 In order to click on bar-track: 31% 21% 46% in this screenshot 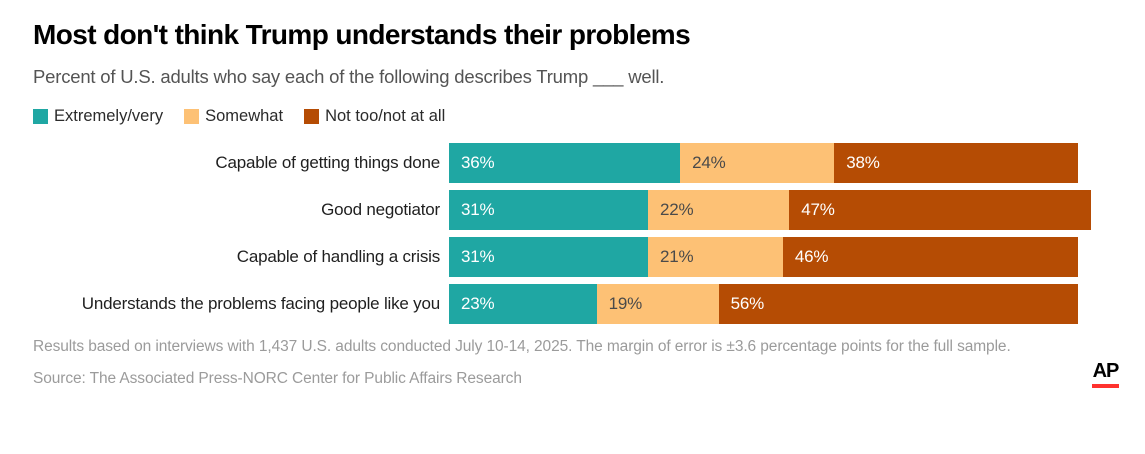, I will do `click(770, 257)`.